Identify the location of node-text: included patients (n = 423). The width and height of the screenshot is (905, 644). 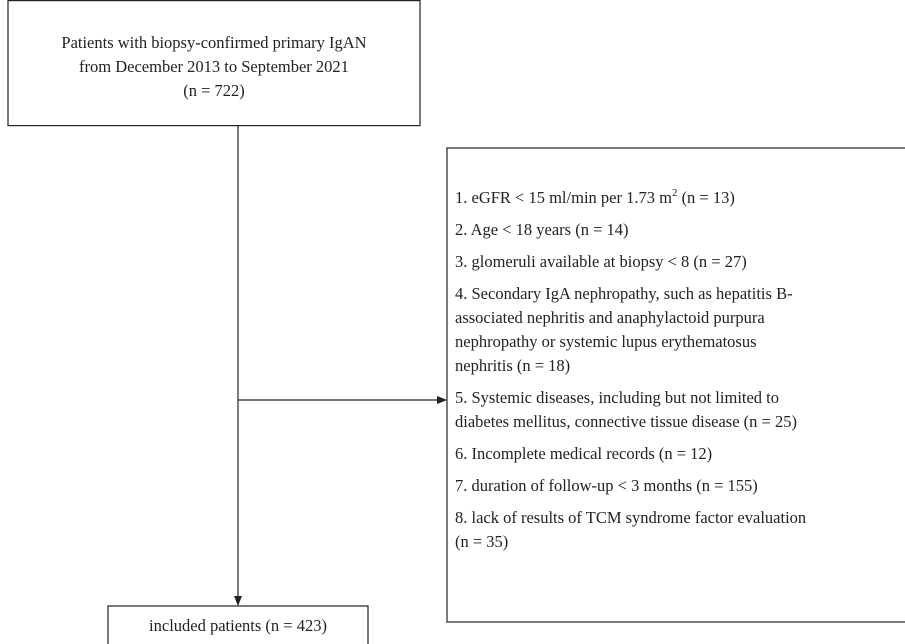
(238, 625).